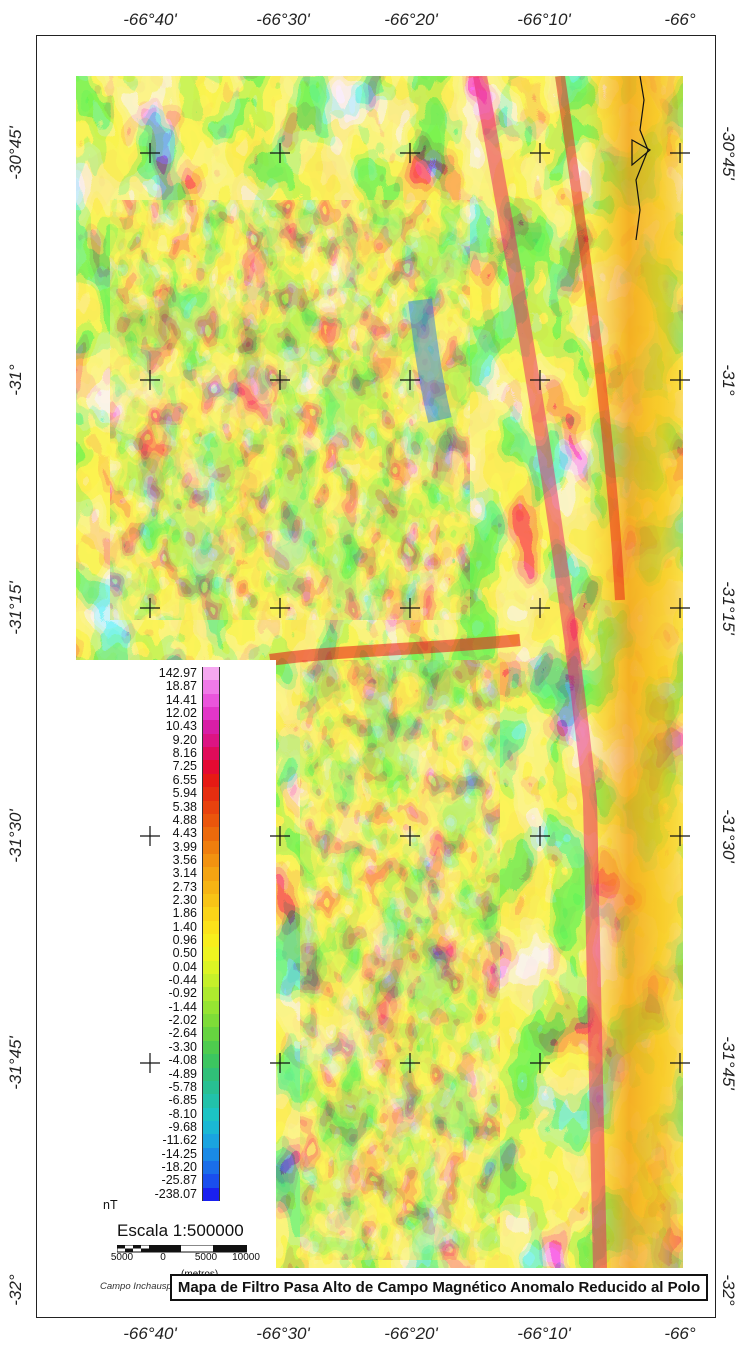  I want to click on longitude-label-top: -66°10', so click(544, 19).